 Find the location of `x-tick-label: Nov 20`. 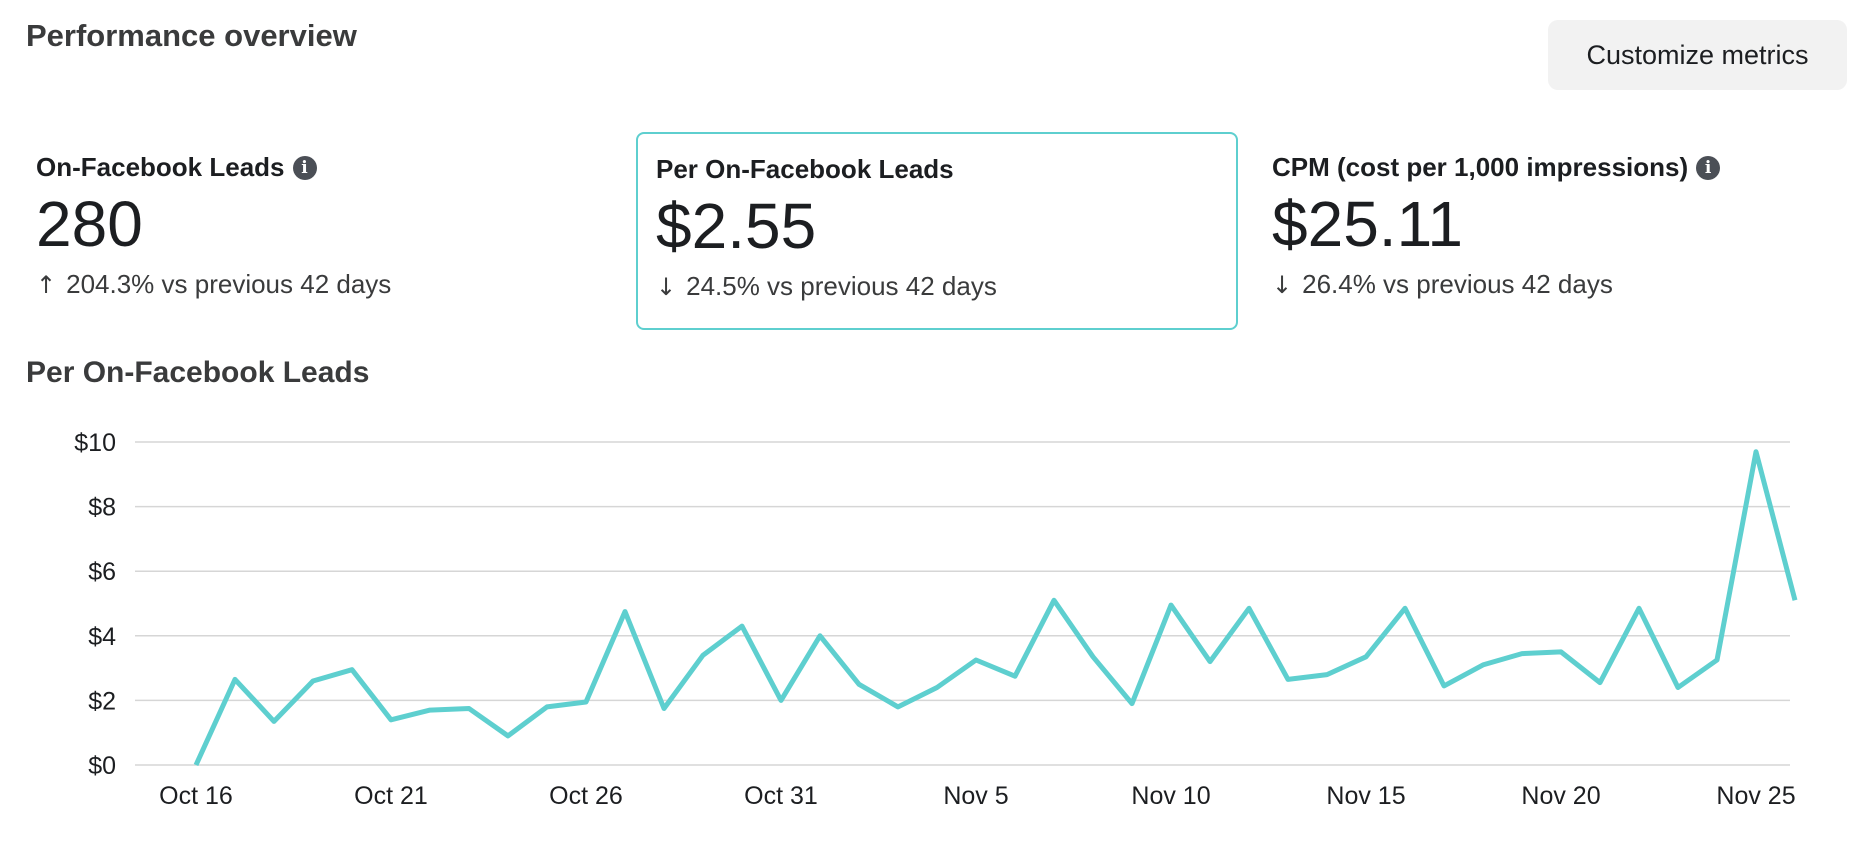

x-tick-label: Nov 20 is located at coordinates (1560, 796).